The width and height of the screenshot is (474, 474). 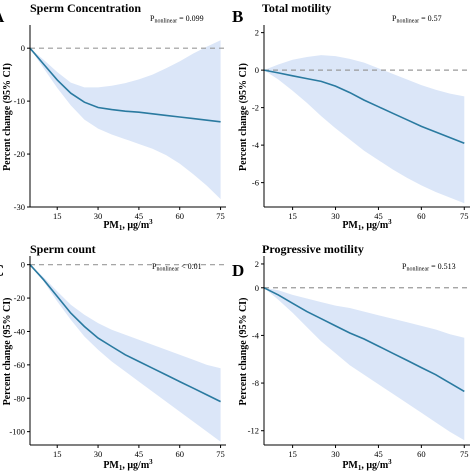 What do you see at coordinates (19, 398) in the screenshot?
I see `y-tick-label: -80` at bounding box center [19, 398].